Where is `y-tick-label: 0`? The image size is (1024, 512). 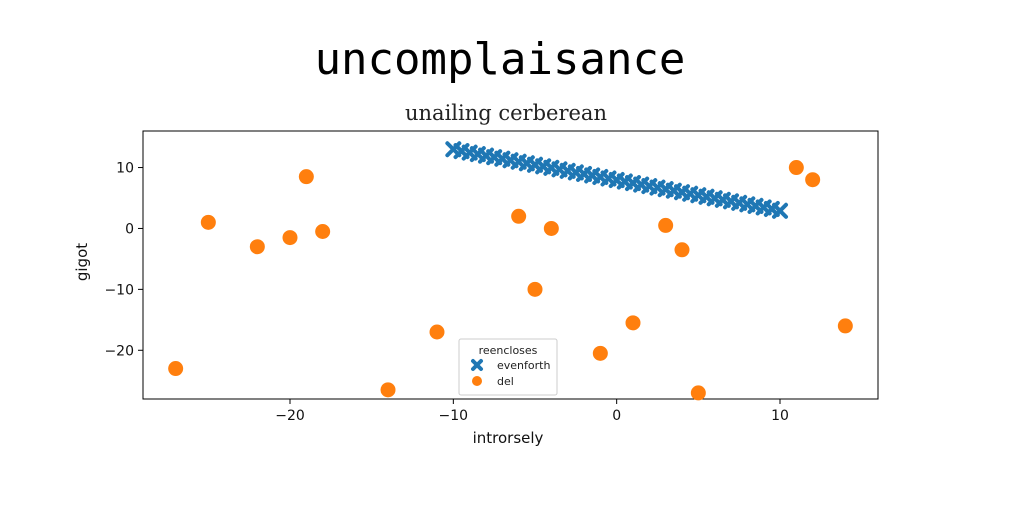
y-tick-label: 0 is located at coordinates (129, 229).